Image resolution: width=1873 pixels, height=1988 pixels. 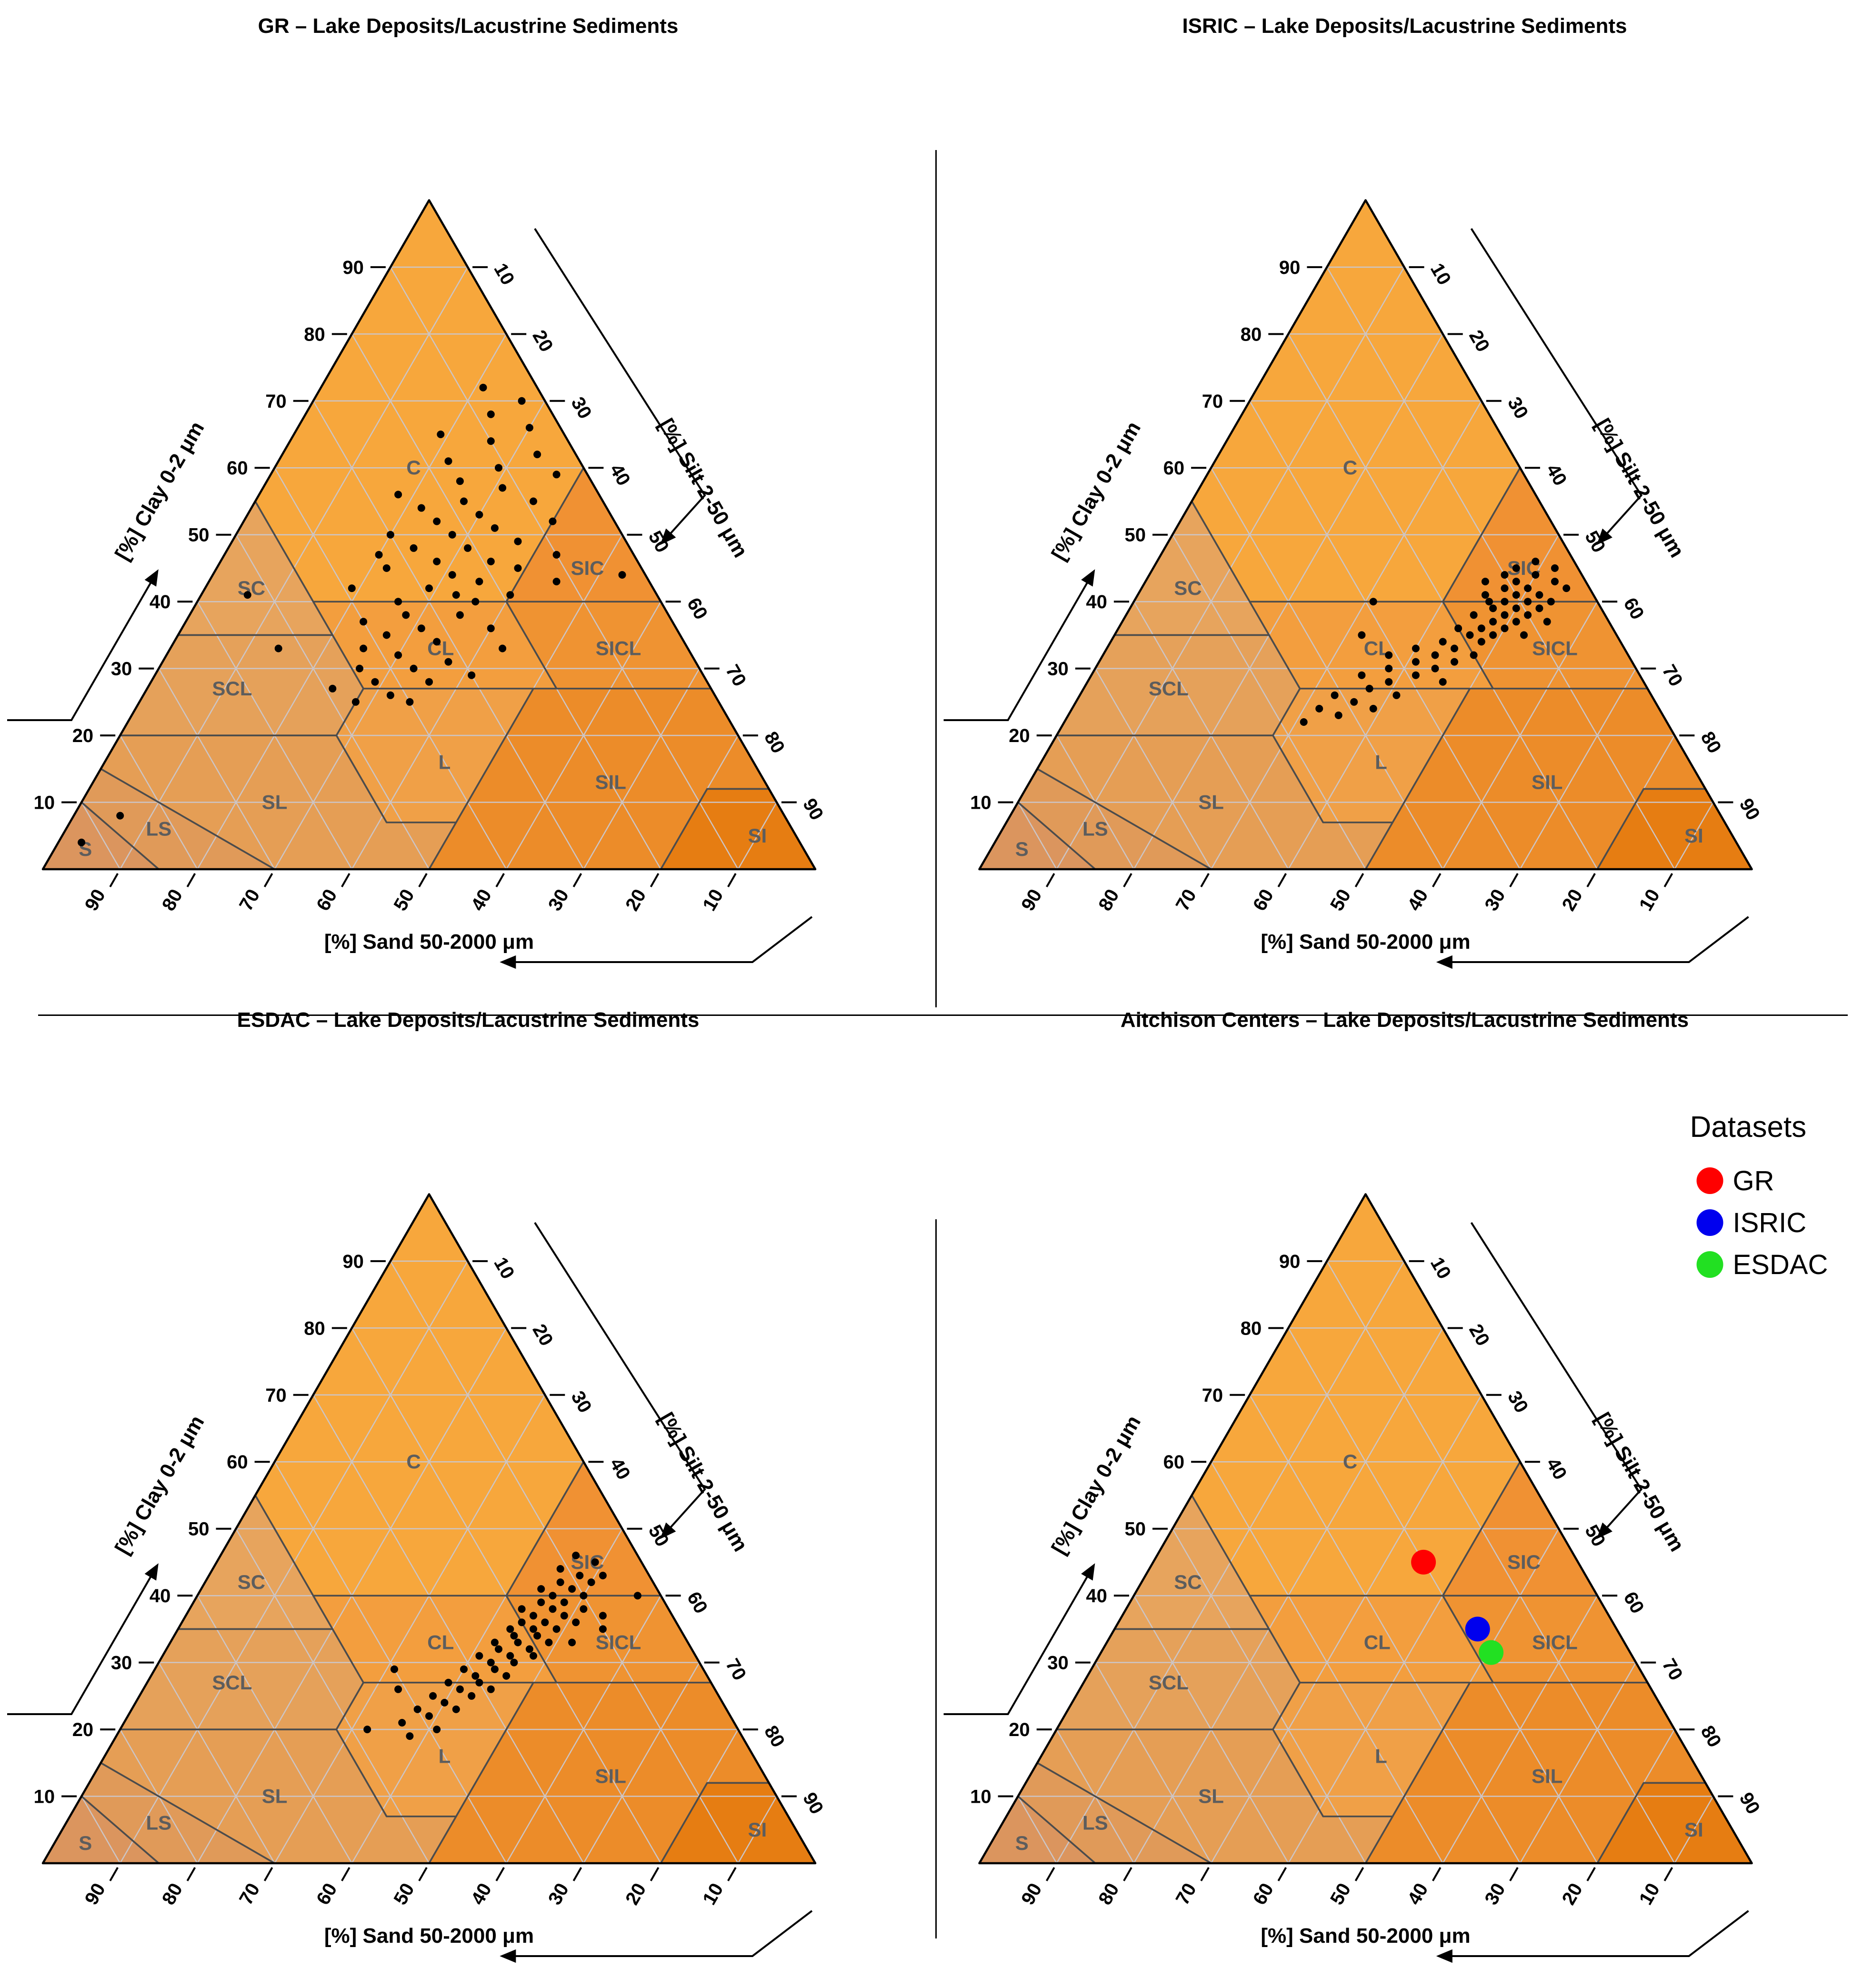 I want to click on region-label-CL: CL, so click(x=441, y=1643).